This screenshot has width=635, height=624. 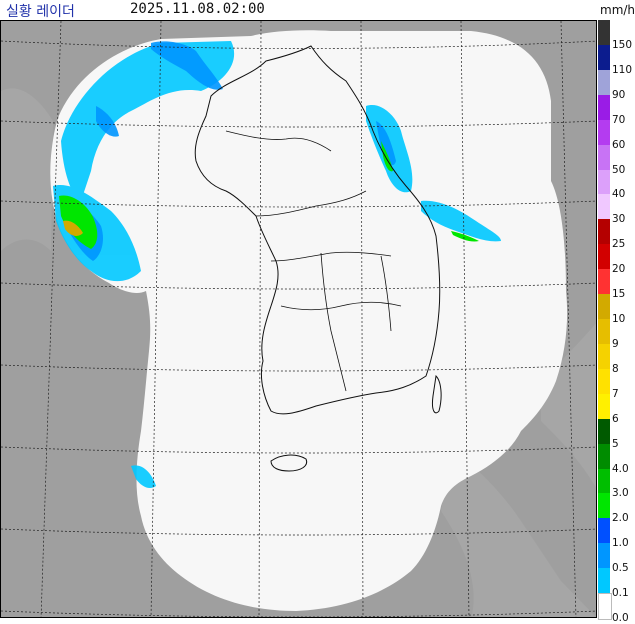 I want to click on japan-honshu-land, so click(x=568, y=405).